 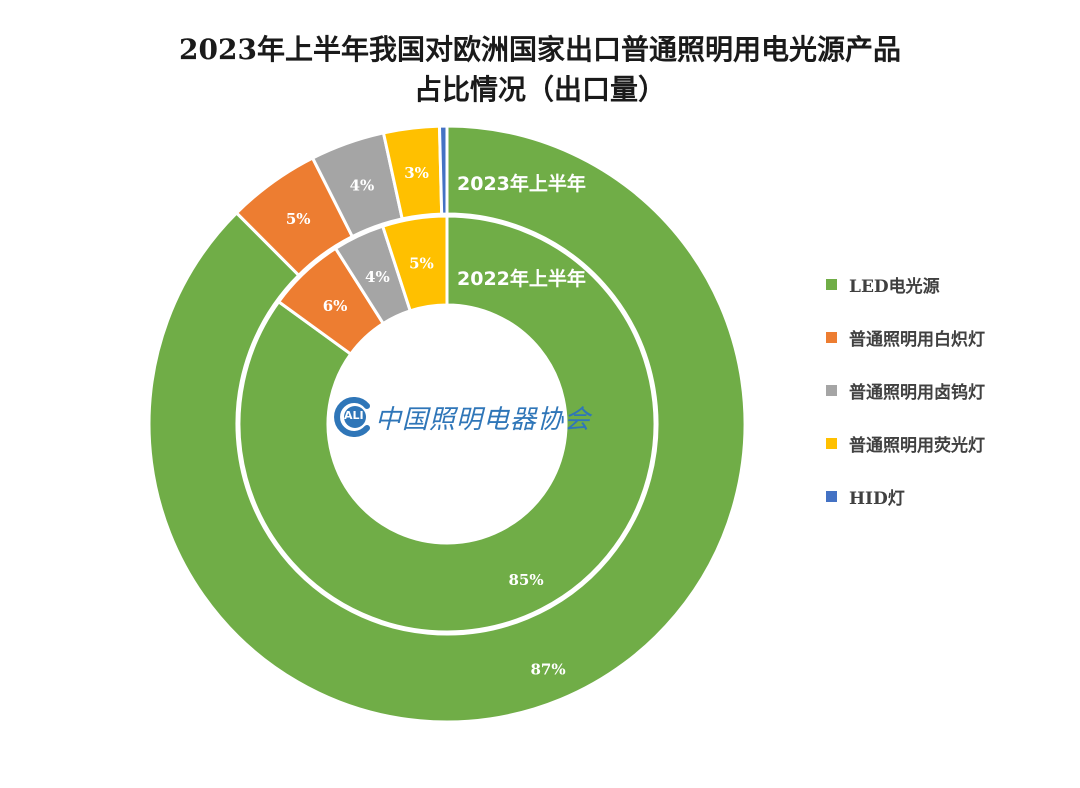 I want to click on chart-title-line2: 占比情况（出口量）, so click(x=539, y=89).